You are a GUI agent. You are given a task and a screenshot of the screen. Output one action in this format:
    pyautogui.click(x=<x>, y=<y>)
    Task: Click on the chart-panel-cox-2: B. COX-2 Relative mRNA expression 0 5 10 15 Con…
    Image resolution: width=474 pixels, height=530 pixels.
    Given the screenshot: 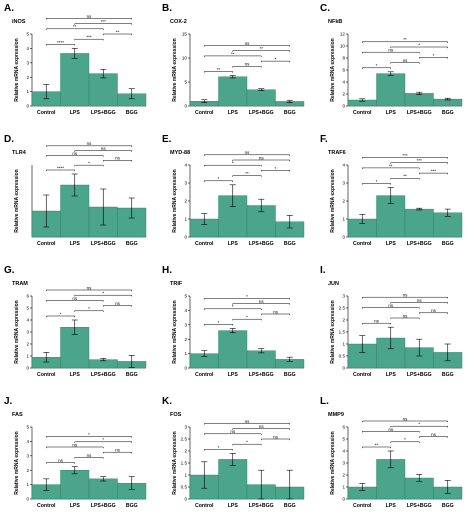 What is the action you would take?
    pyautogui.click(x=233, y=59)
    